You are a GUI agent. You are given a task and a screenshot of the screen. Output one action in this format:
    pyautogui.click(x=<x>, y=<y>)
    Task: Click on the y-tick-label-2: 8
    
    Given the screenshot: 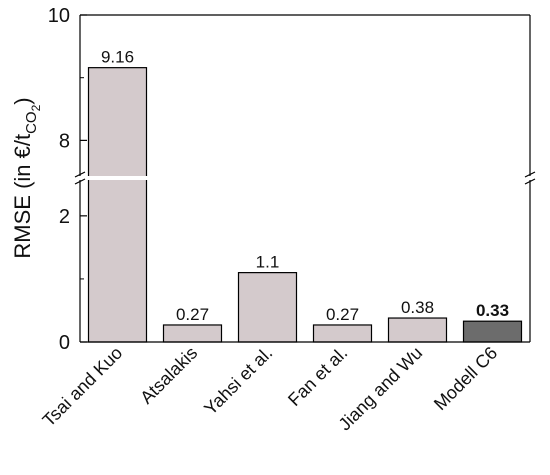 What is the action you would take?
    pyautogui.click(x=64, y=141)
    